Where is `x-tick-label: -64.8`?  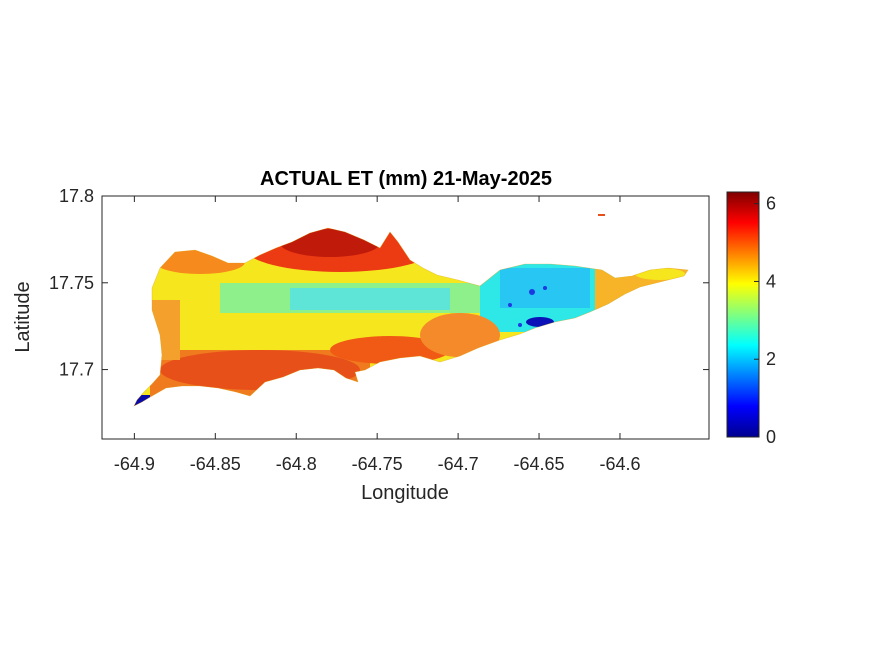 x-tick-label: -64.8 is located at coordinates (296, 464).